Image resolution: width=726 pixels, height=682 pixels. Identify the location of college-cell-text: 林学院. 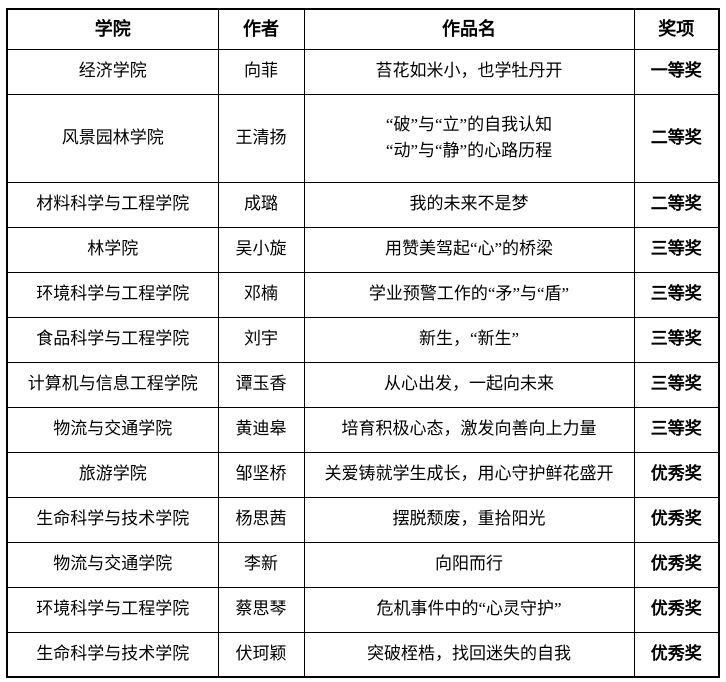
(113, 249).